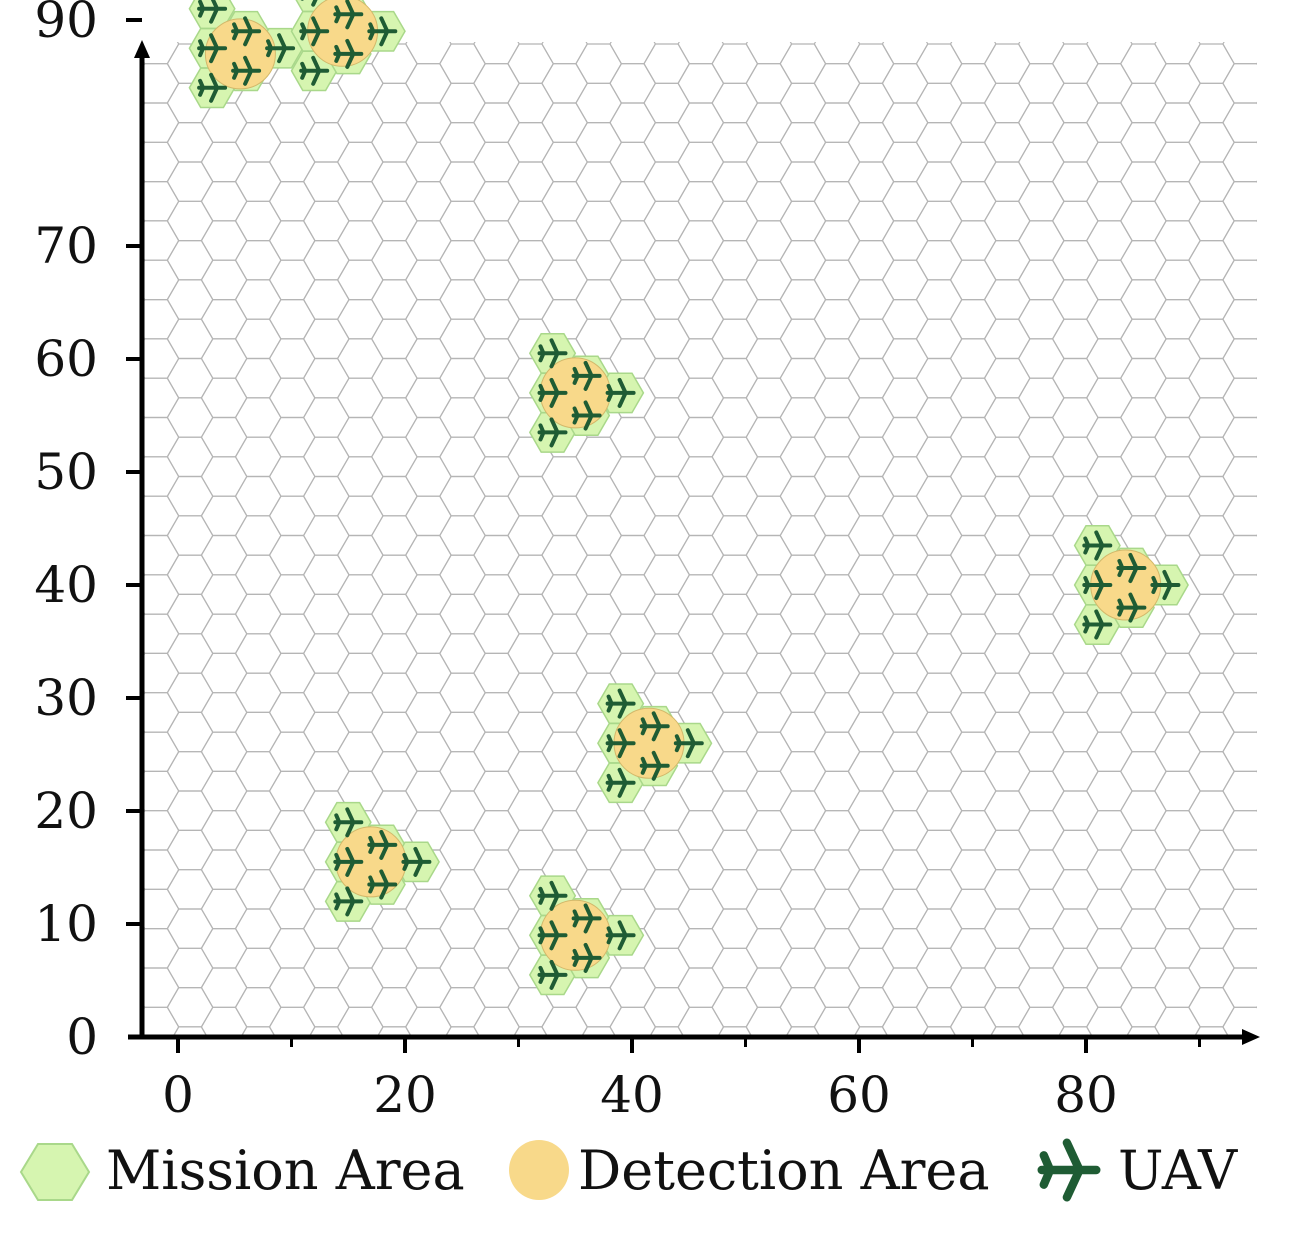 The image size is (1301, 1233). I want to click on x-axis-arrow, so click(1251, 1037).